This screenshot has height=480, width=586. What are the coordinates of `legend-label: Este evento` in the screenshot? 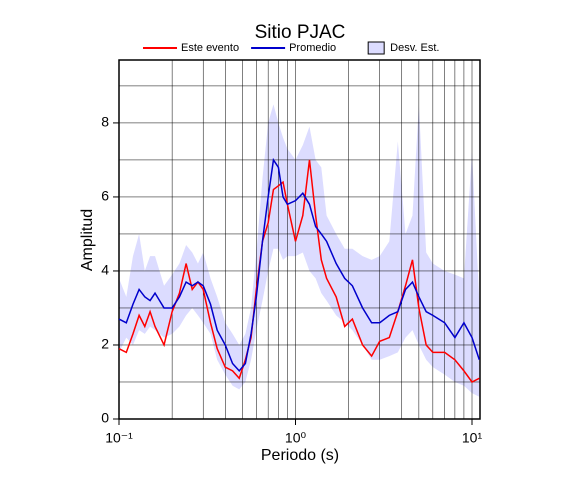 It's located at (210, 48).